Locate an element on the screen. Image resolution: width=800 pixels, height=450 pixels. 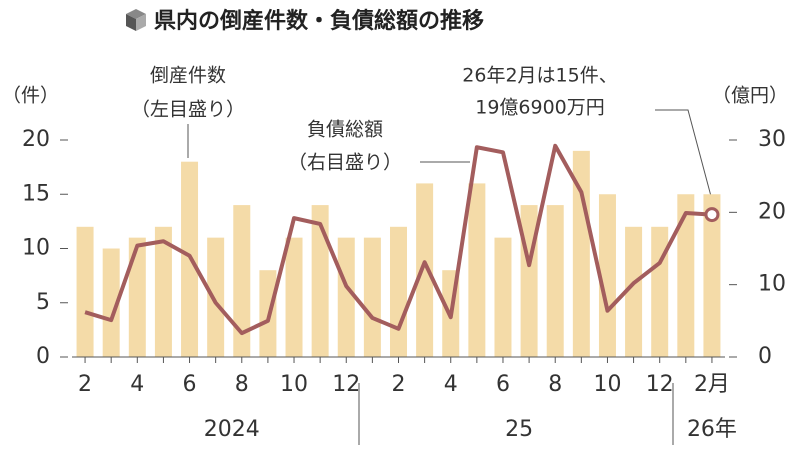
y-tick-label: 20 is located at coordinates (36, 139).